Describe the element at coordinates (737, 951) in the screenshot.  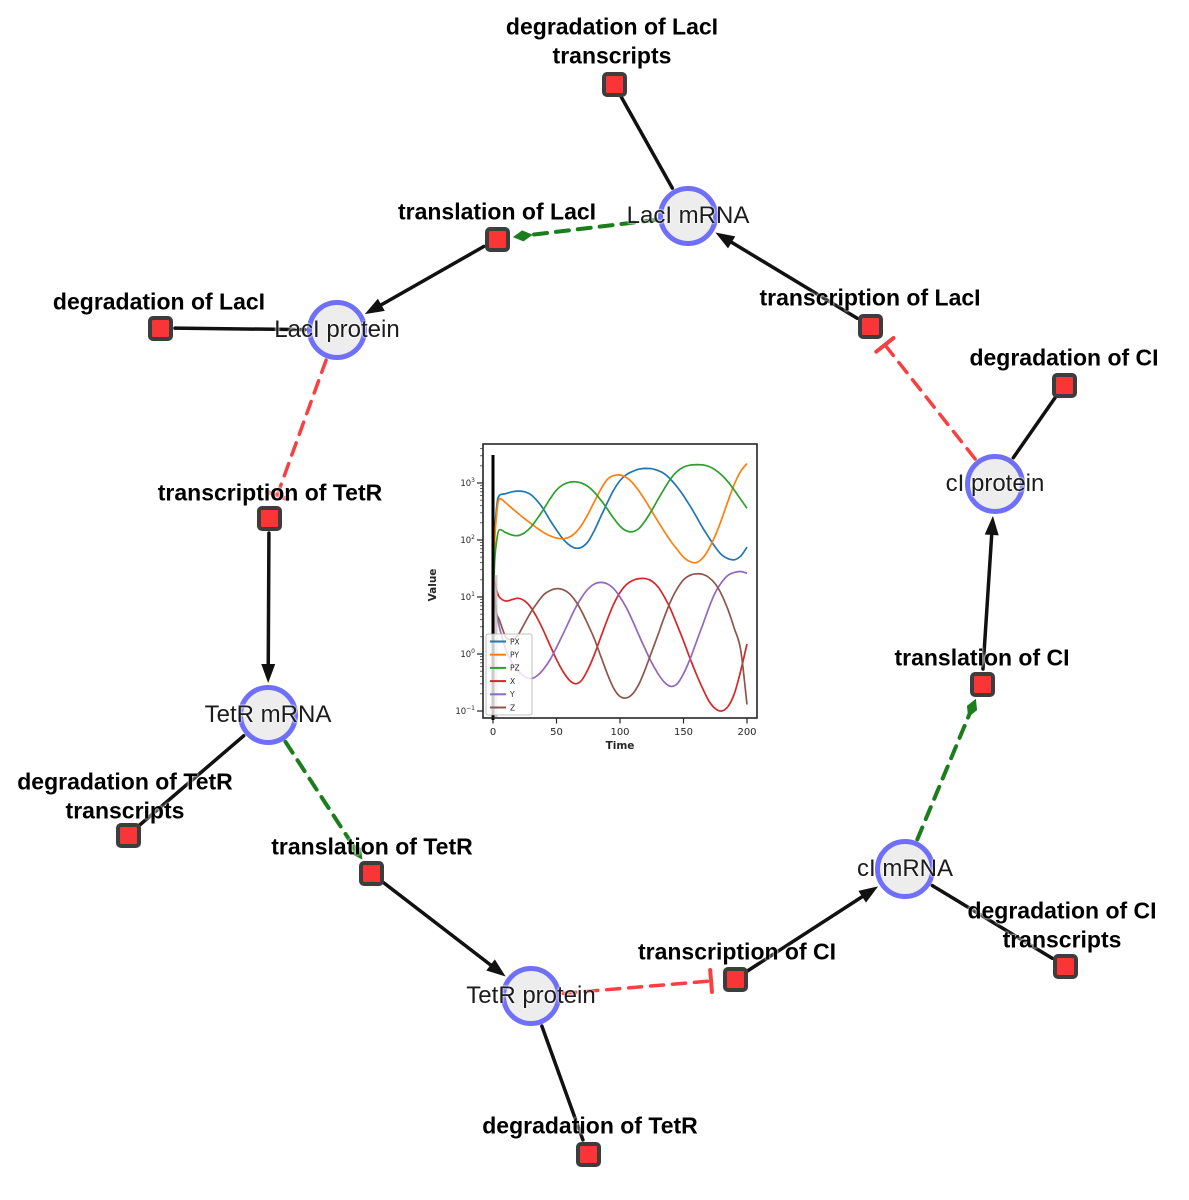
I see `reaction-label-line: transcription of CI` at that location.